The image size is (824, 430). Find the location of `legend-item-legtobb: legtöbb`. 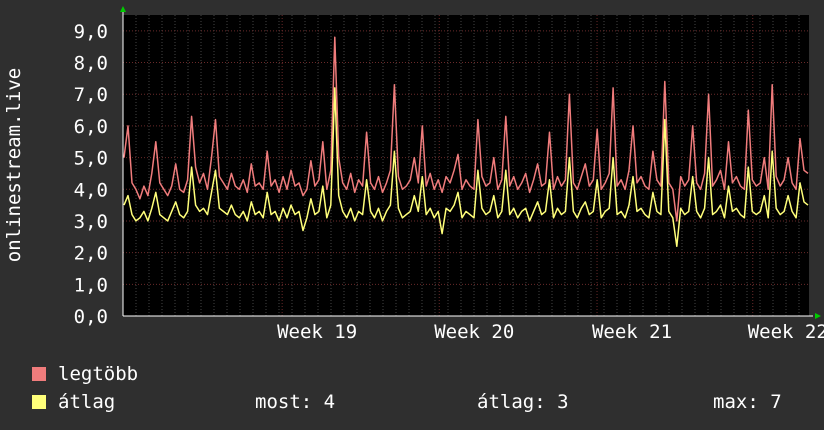

legend-item-legtobb: legtöbb is located at coordinates (85, 374).